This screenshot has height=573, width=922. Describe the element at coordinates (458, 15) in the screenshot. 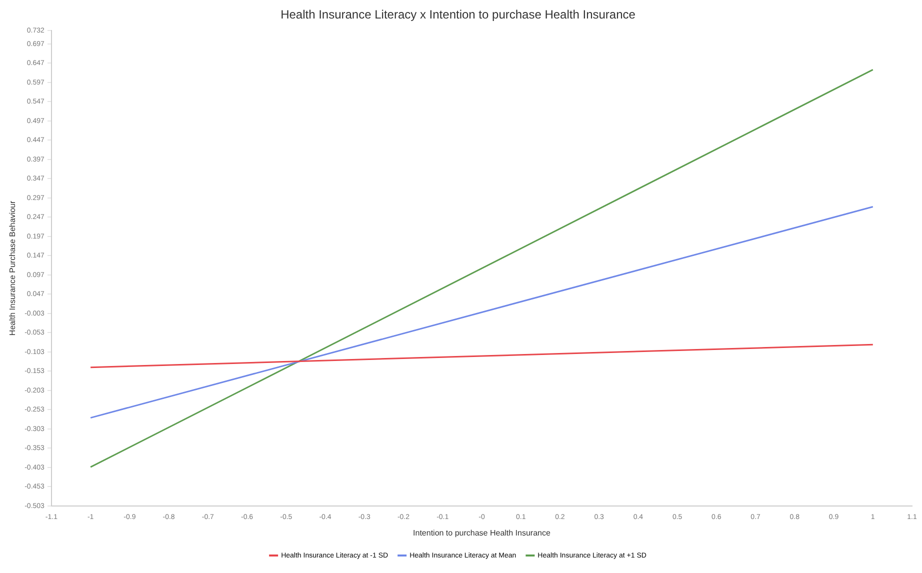

I see `chart-title: Health Insurance Literacy x Intention to purchase Health Insurance` at that location.